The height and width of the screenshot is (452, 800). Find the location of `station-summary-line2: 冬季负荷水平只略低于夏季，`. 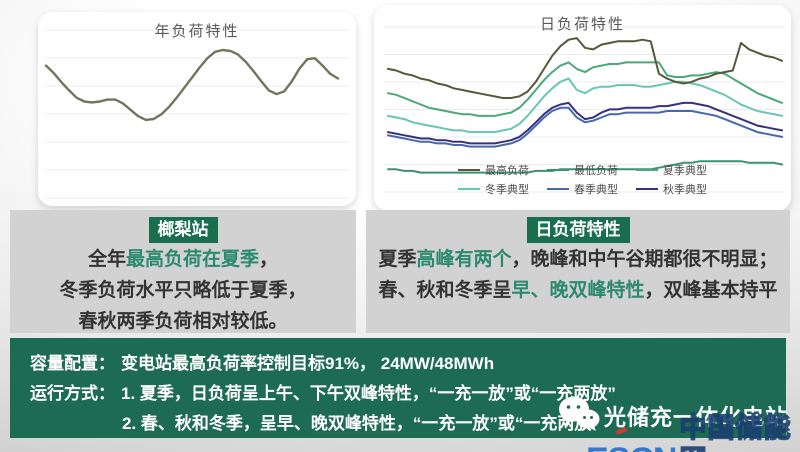

station-summary-line2: 冬季负荷水平只略低于夏季， is located at coordinates (183, 290).